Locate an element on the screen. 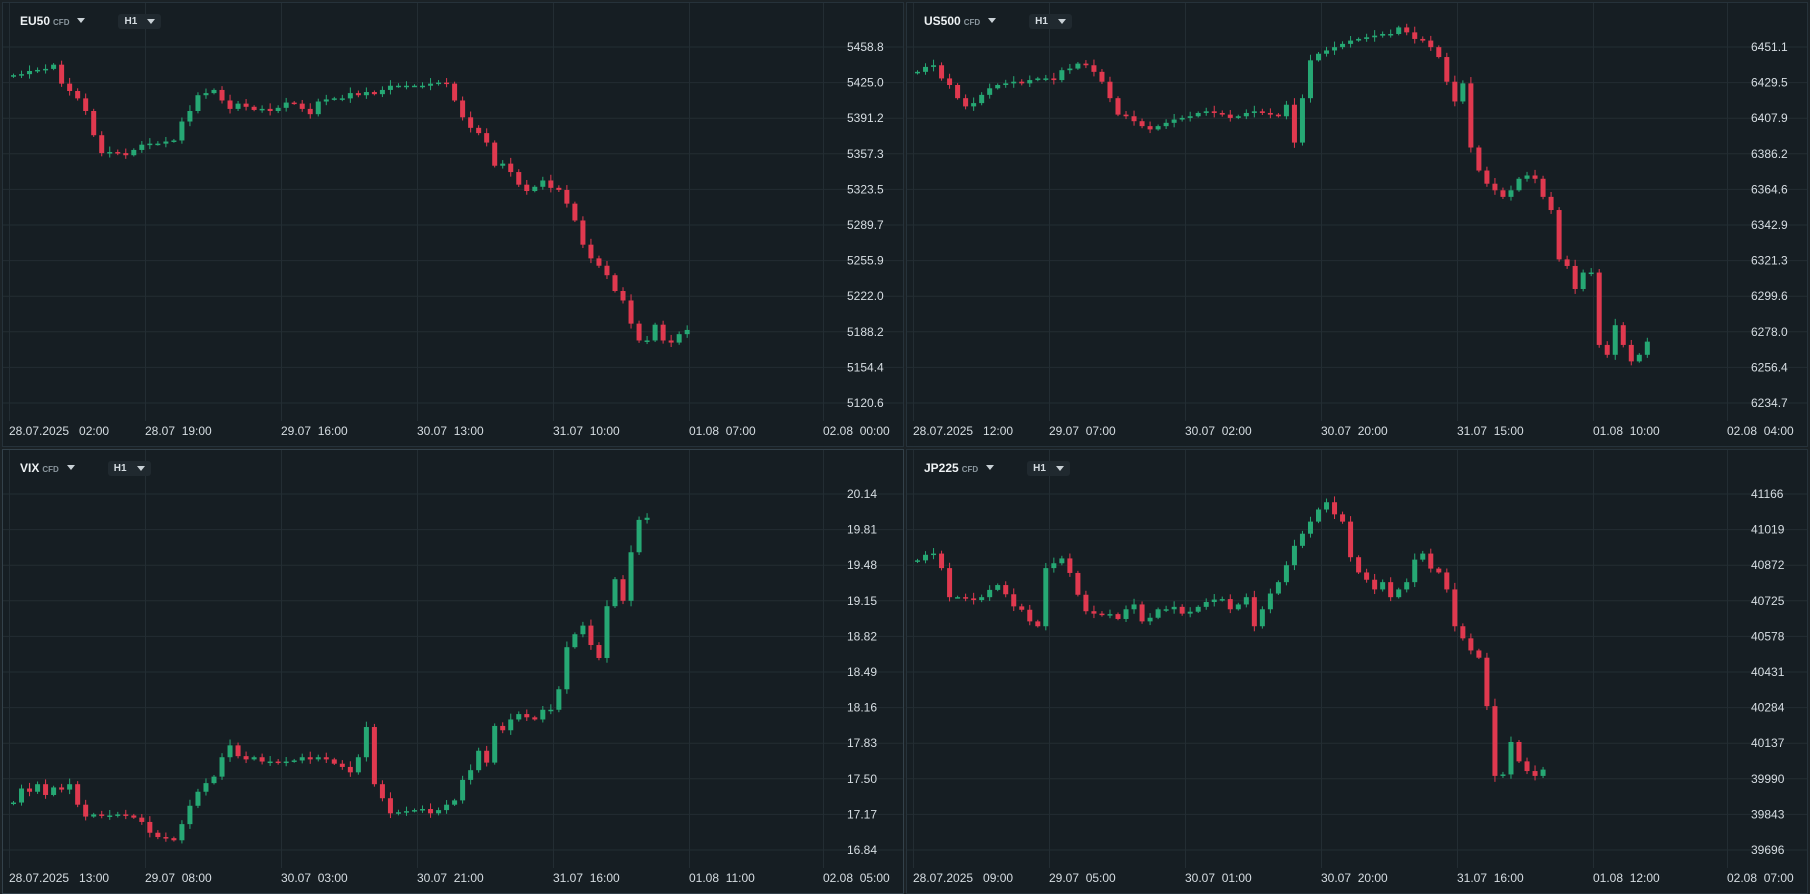  symbol-selector: VIX CFD is located at coordinates (47, 468).